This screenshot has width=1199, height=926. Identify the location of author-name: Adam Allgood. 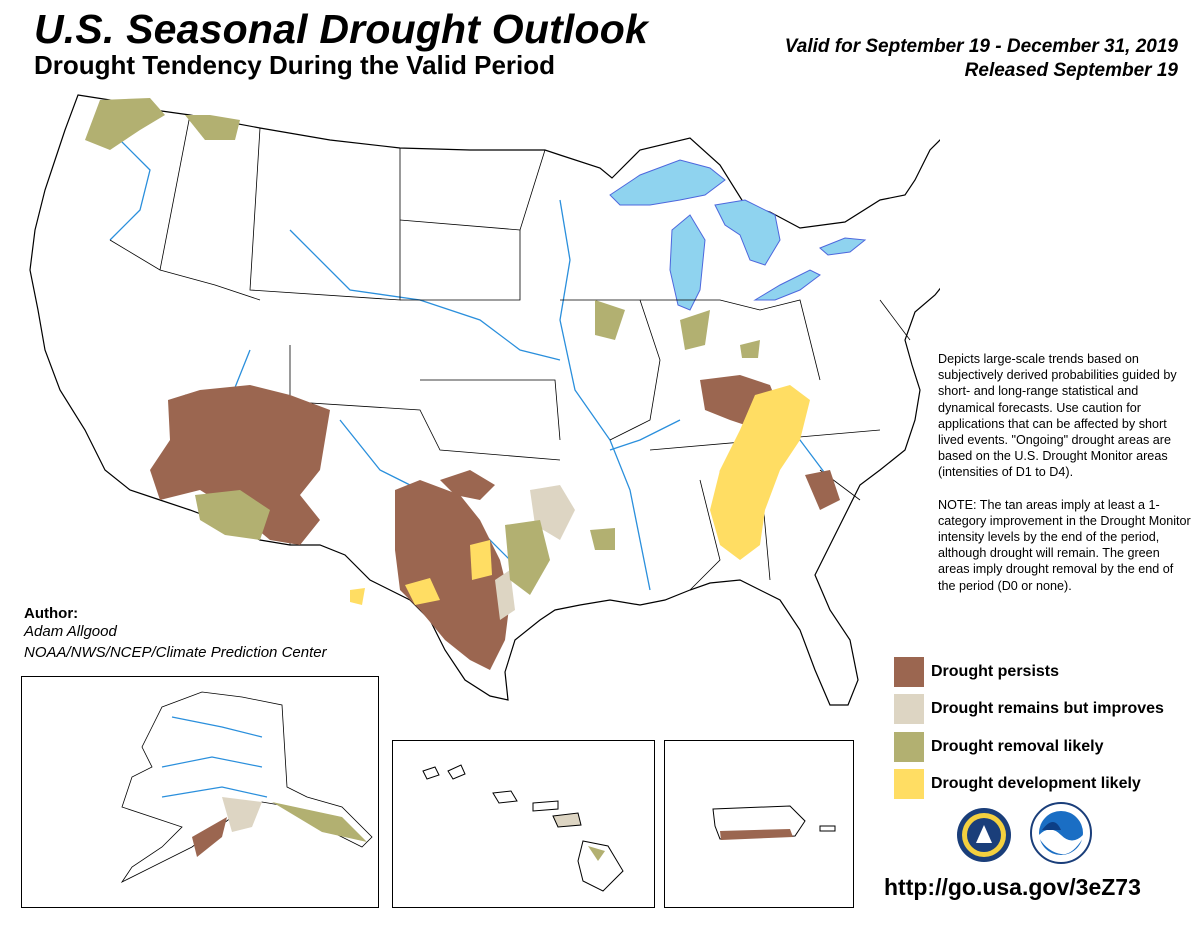
(70, 631).